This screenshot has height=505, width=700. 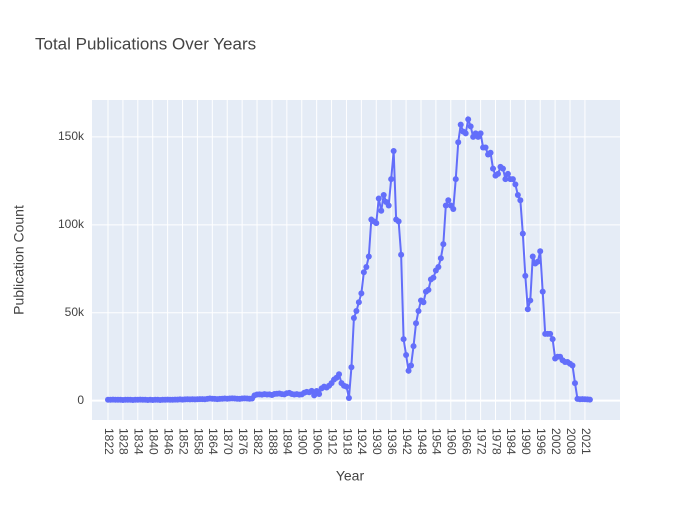 I want to click on x-tick-label: 1882, so click(x=258, y=441).